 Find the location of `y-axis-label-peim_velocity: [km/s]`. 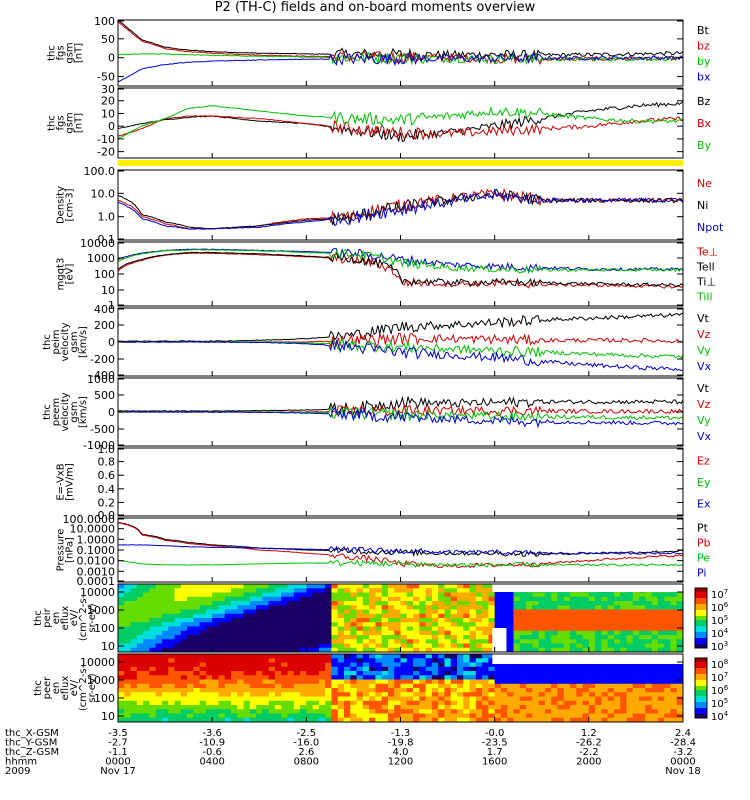

y-axis-label-peim_velocity: [km/s] is located at coordinates (83, 342).